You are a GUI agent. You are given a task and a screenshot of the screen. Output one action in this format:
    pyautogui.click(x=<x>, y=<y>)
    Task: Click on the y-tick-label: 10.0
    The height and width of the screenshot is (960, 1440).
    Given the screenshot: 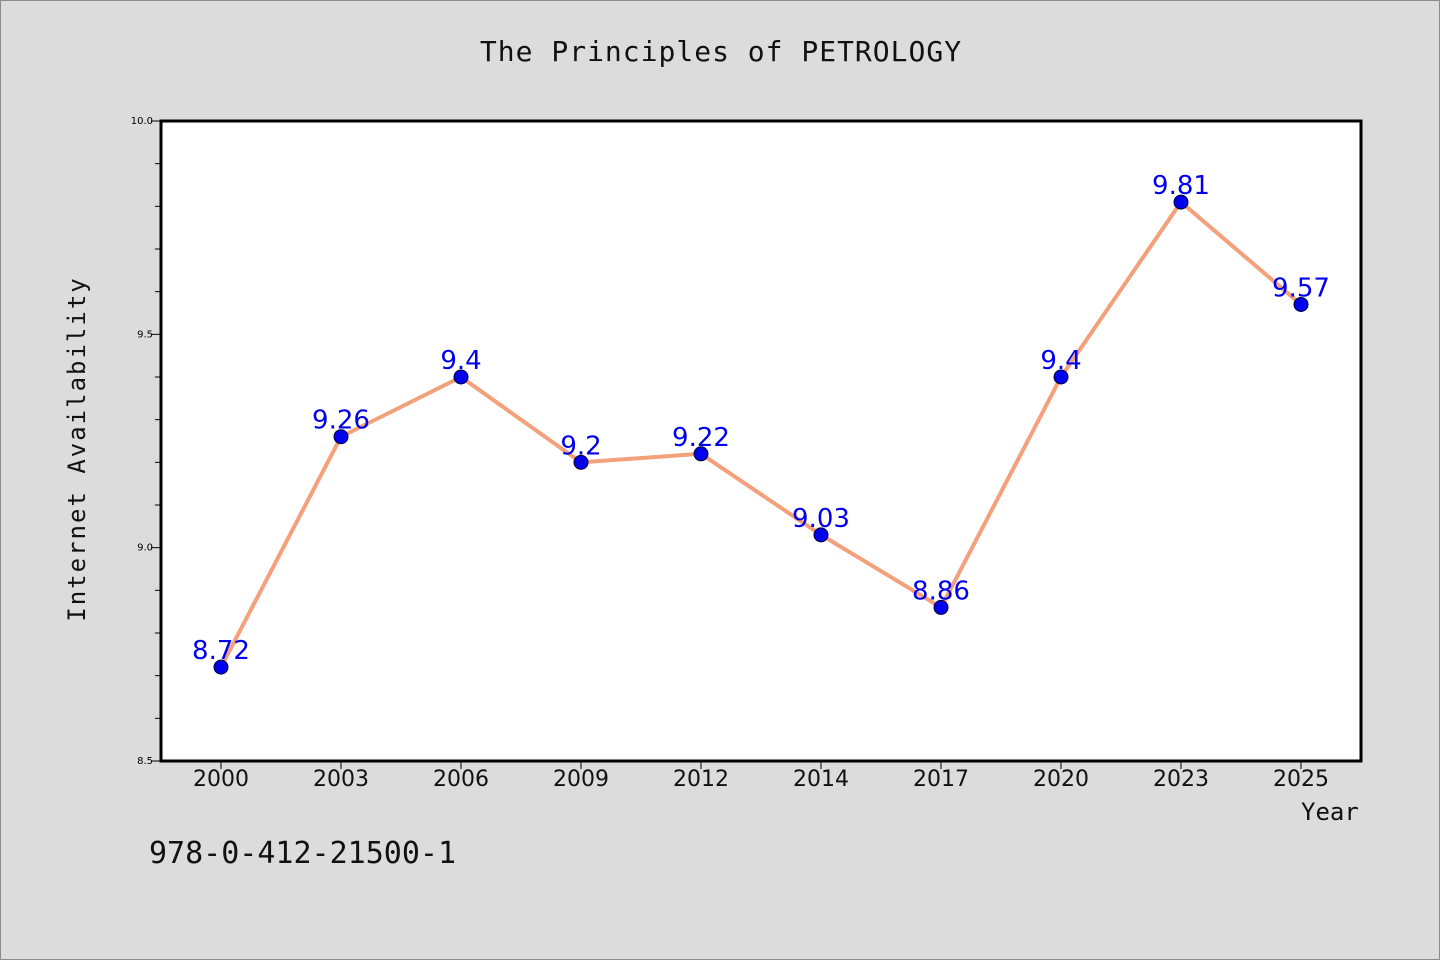 What is the action you would take?
    pyautogui.click(x=142, y=121)
    